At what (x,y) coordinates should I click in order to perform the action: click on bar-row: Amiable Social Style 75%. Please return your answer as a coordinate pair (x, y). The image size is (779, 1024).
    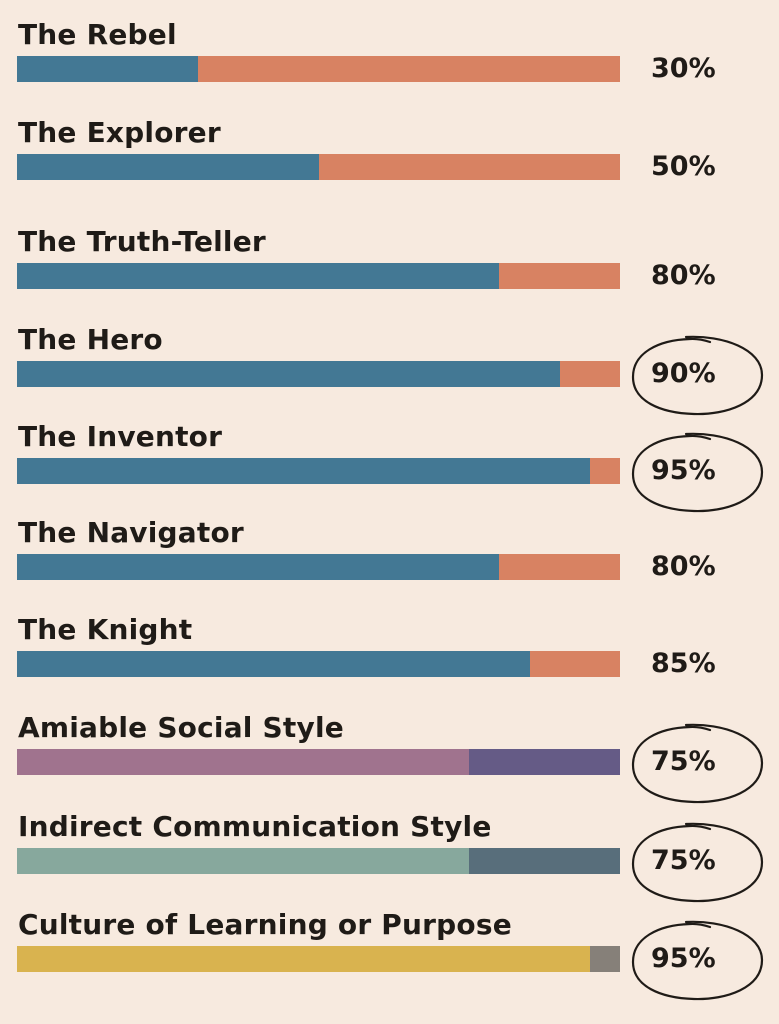
    Looking at the image, I should click on (389, 757).